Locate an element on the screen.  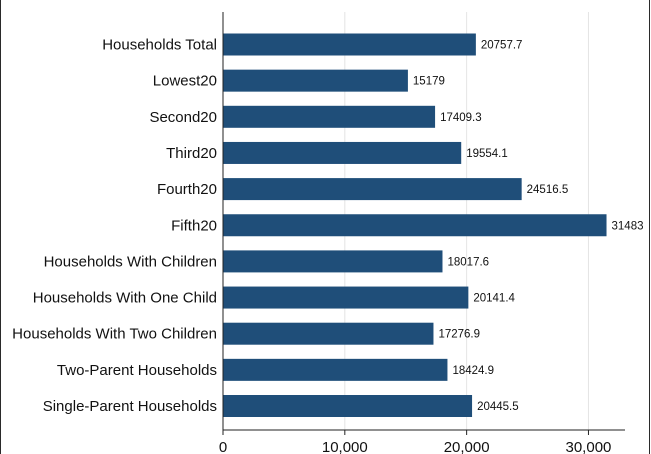
category-label-1: Lowest20 is located at coordinates (185, 81).